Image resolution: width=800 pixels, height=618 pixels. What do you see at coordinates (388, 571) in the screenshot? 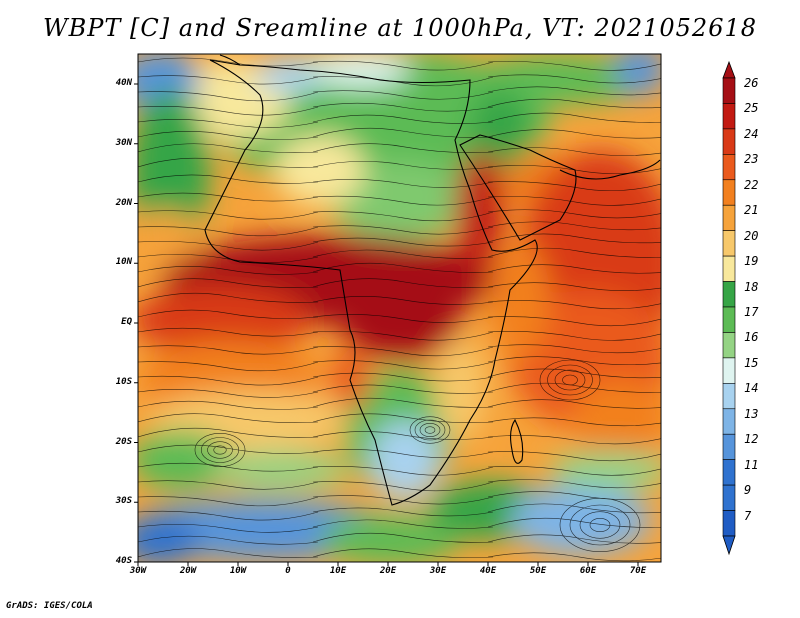
I see `longitude-label: 20E` at bounding box center [388, 571].